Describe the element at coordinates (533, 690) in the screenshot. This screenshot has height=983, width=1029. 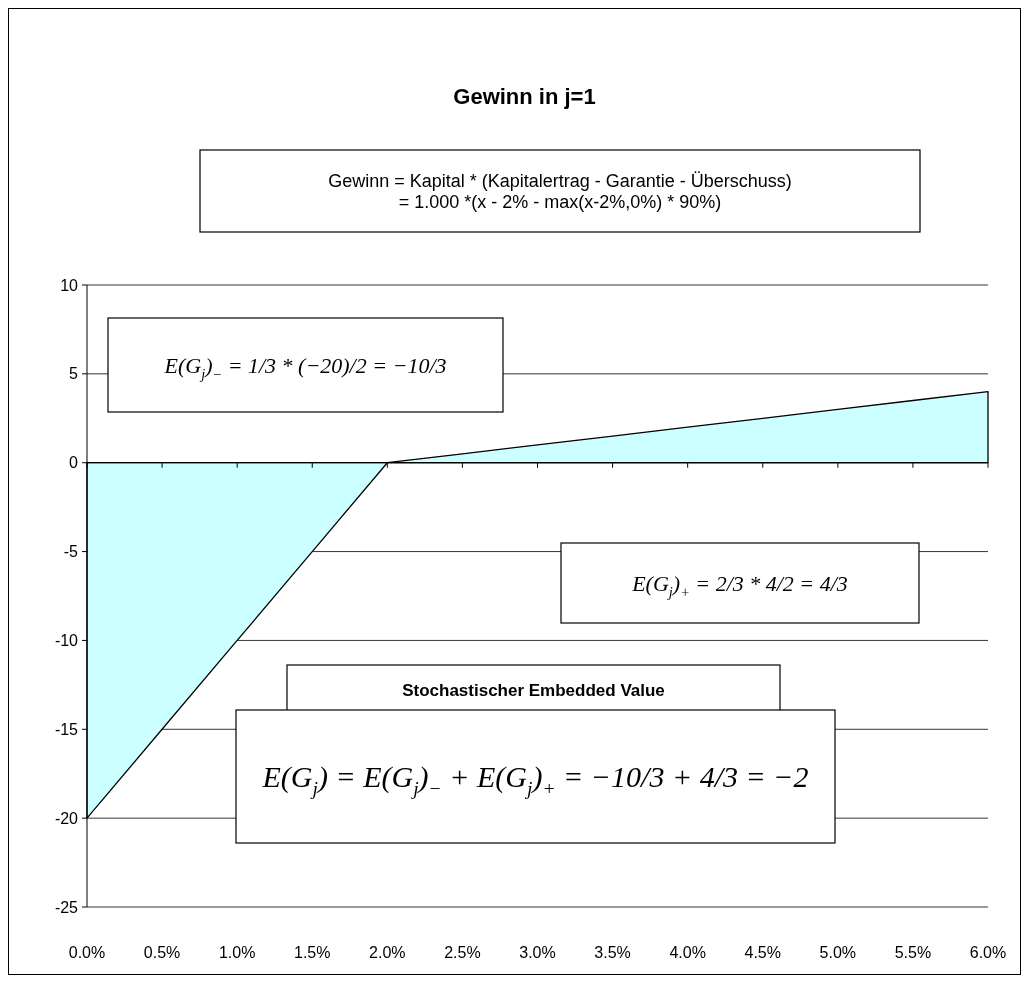
I see `annotation: Stochastischer Embedded Value` at that location.